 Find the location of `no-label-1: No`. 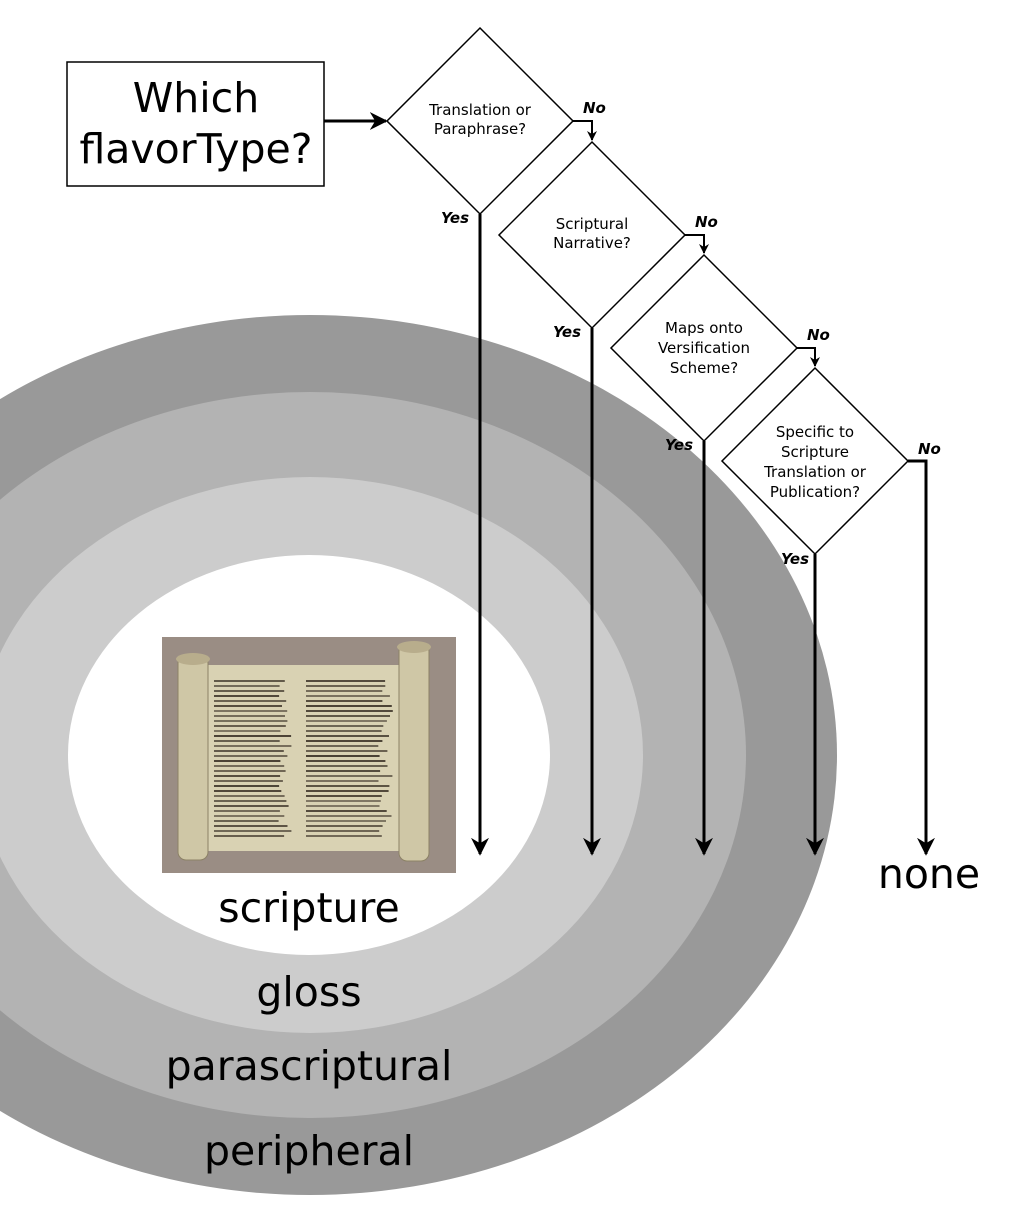

no-label-1: No is located at coordinates (594, 108).